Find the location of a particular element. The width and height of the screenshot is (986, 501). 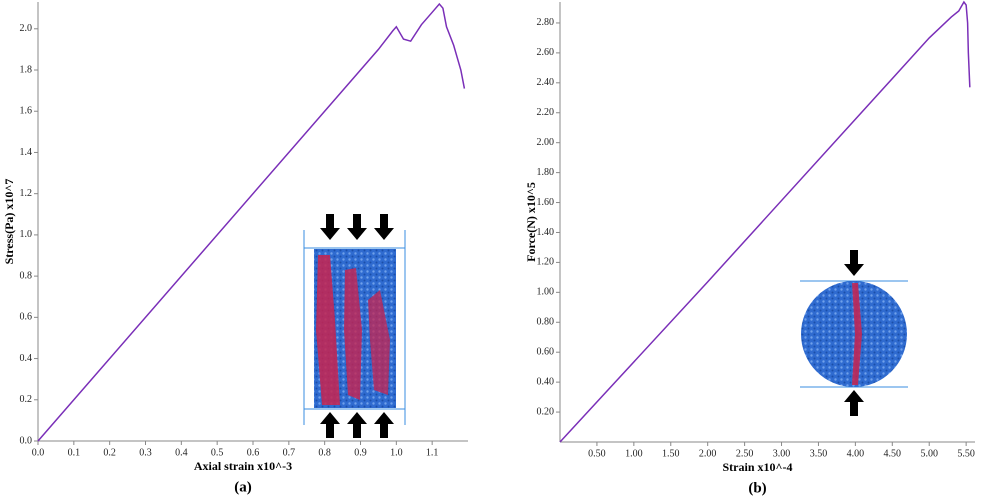

y-tick-label: 2.0 is located at coordinates (26, 28).